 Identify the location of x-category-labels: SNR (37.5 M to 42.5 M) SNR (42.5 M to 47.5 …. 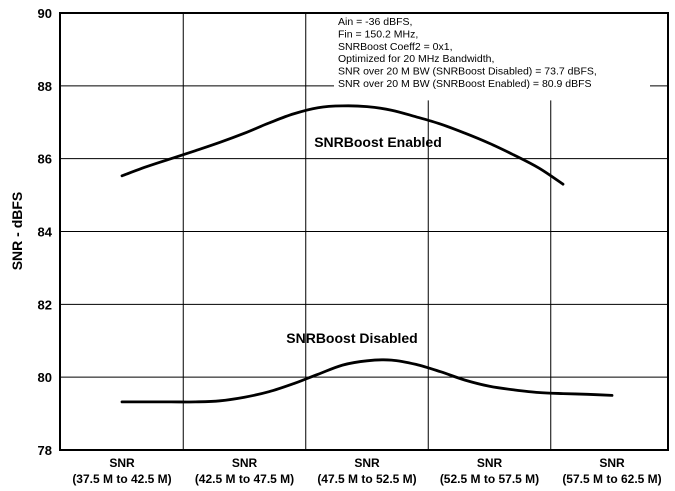
(366, 471).